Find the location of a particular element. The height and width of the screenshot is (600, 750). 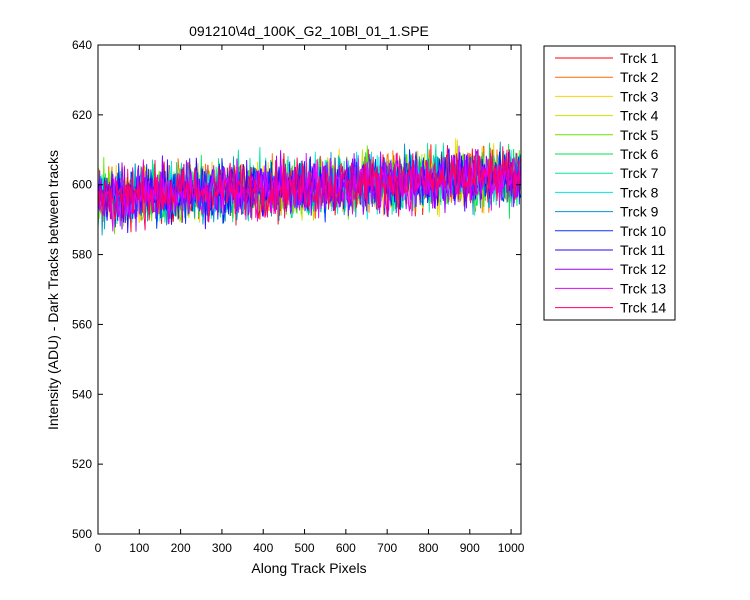

x-tick-label: 300 is located at coordinates (222, 548).